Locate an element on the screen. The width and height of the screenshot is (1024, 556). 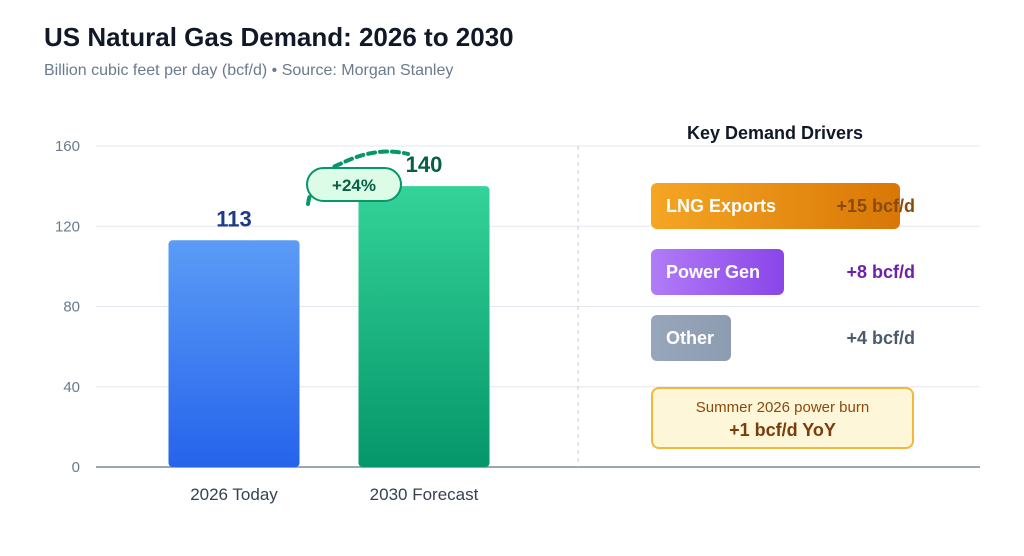
bar-2026-today is located at coordinates (234, 353).